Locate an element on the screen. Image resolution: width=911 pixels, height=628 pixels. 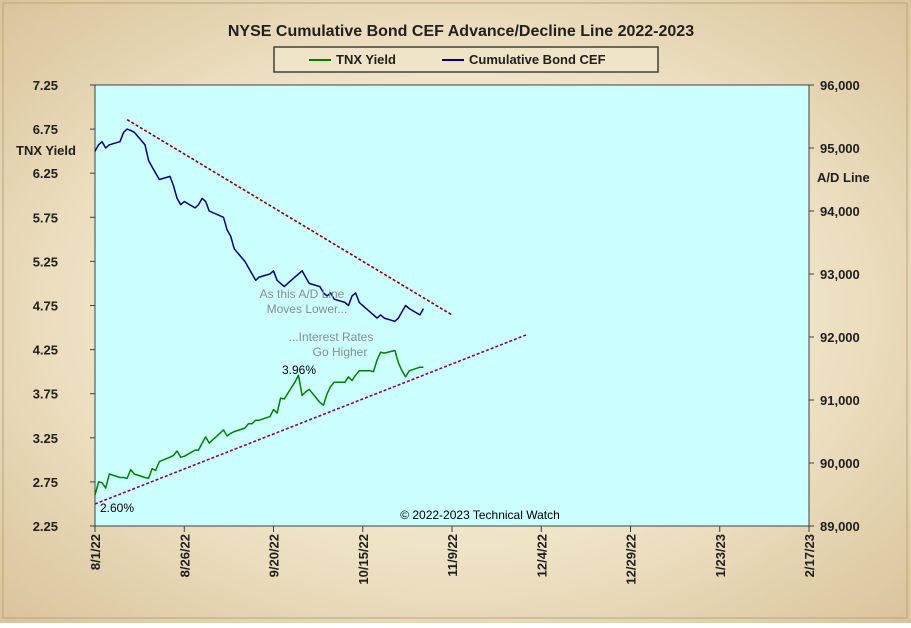
right-tick-label: 96,000 is located at coordinates (840, 85).